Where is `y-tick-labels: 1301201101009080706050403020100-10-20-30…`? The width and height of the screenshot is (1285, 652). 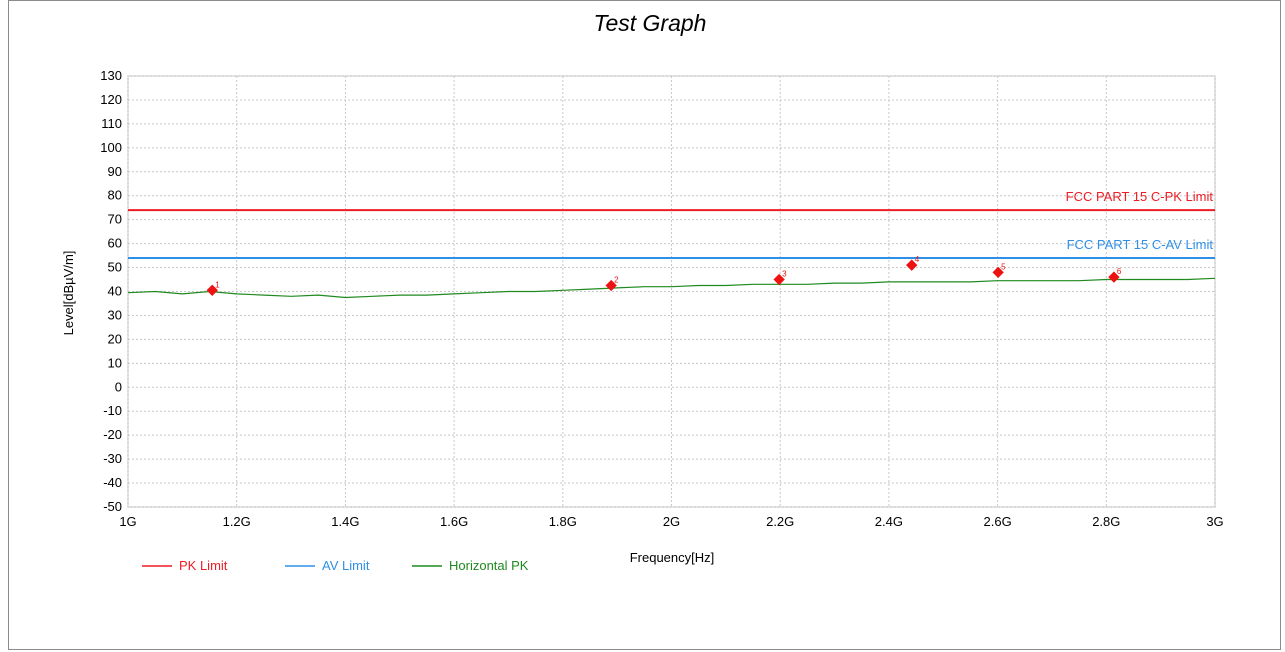 y-tick-labels: 1301201101009080706050403020100-10-20-30… is located at coordinates (111, 291).